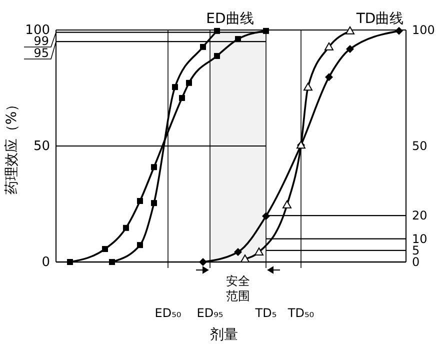 Image resolution: width=448 pixels, height=350 pixels. Describe the element at coordinates (300, 313) in the screenshot. I see `x-tick-label: TD₅₀` at that location.